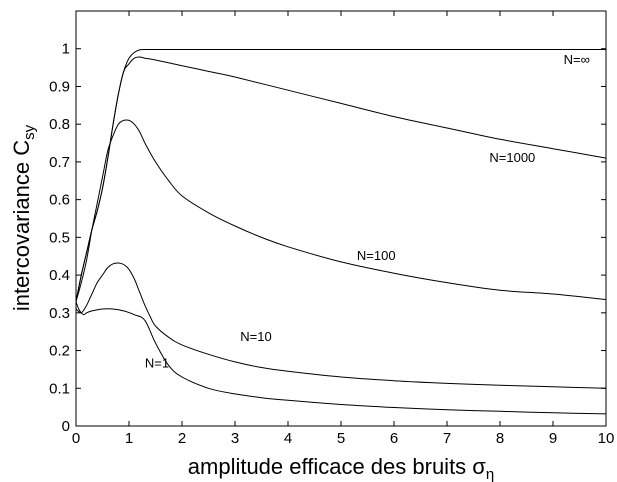  What do you see at coordinates (59, 237) in the screenshot?
I see `y-tick-label: 0.5` at bounding box center [59, 237].